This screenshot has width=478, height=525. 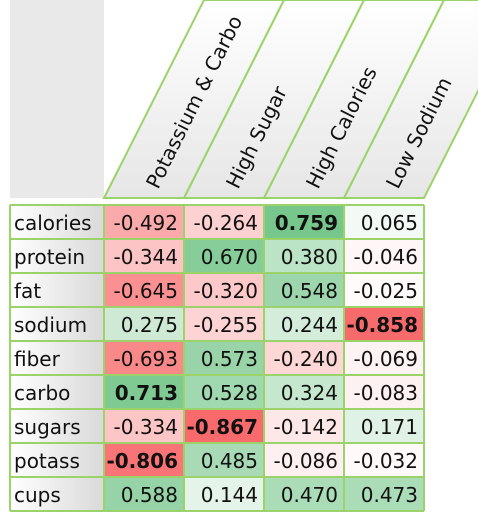 I want to click on cell-value: -0.025, so click(x=386, y=291).